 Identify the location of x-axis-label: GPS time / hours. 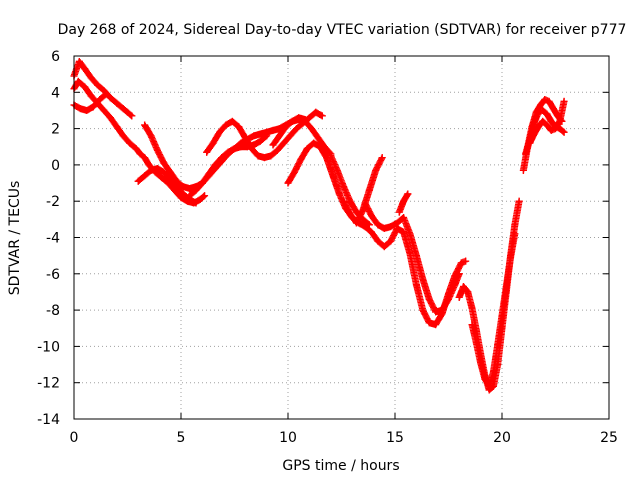
(340, 466).